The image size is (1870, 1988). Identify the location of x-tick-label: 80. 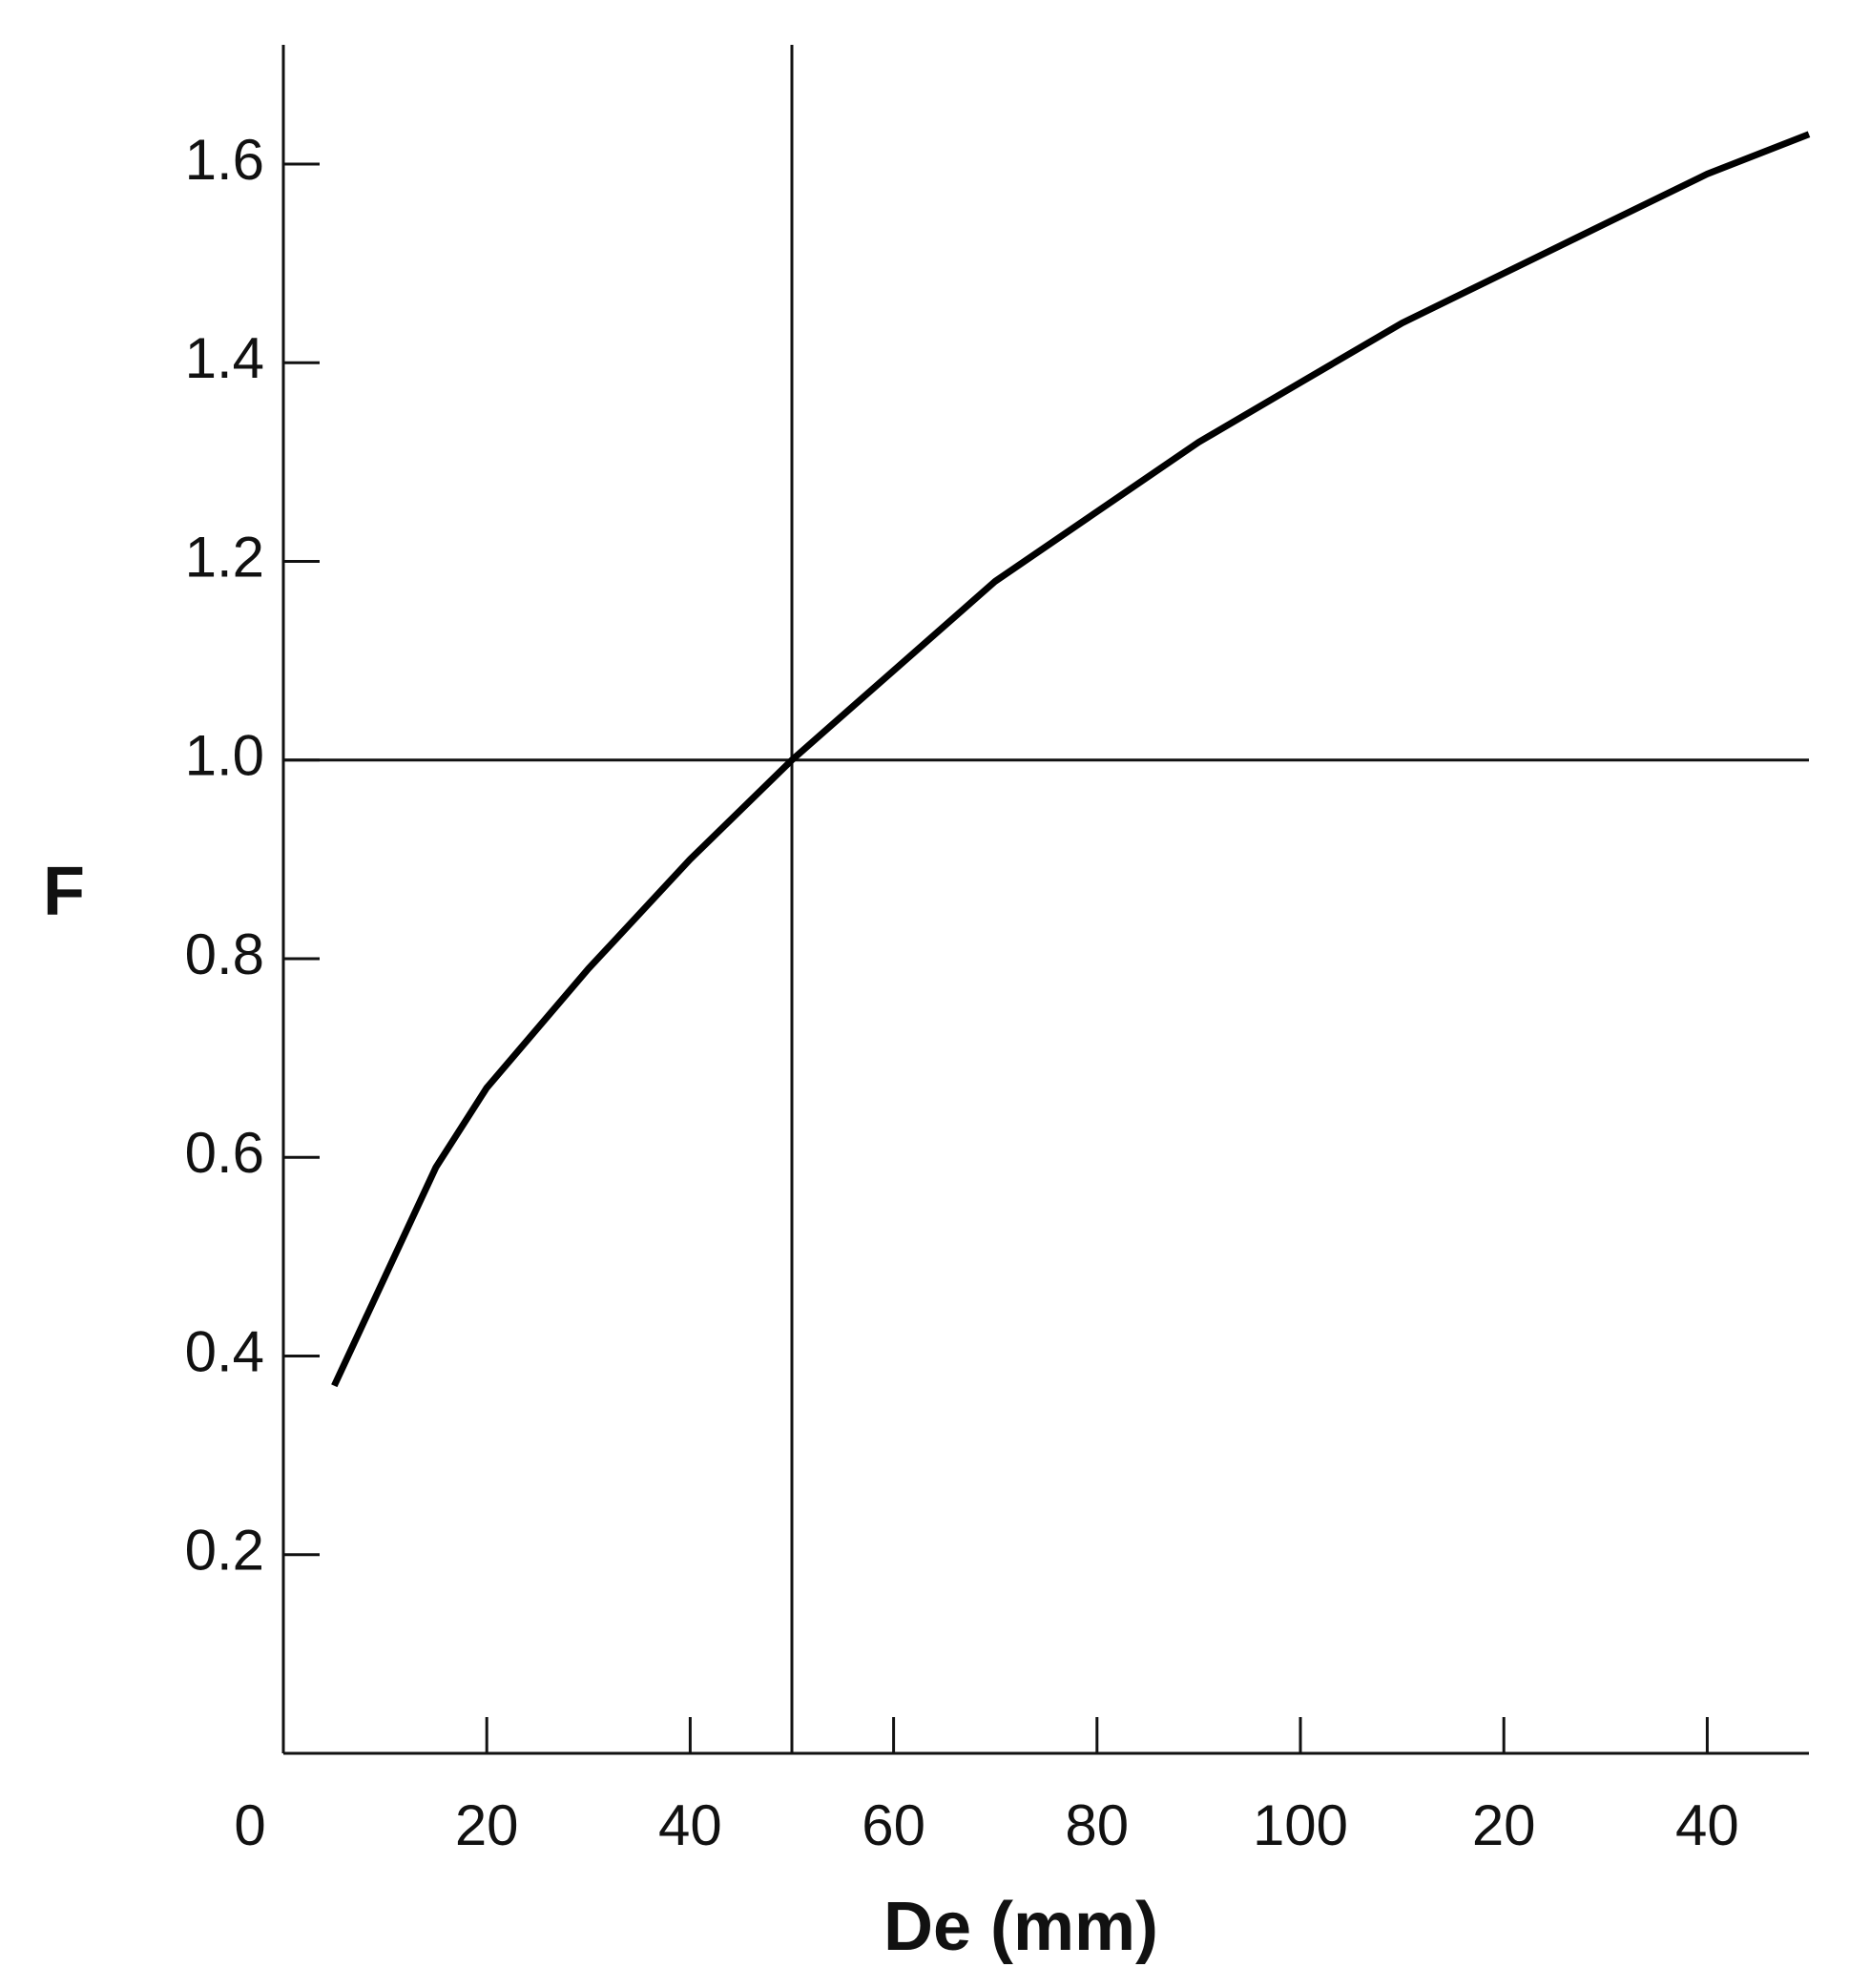
(1097, 1825).